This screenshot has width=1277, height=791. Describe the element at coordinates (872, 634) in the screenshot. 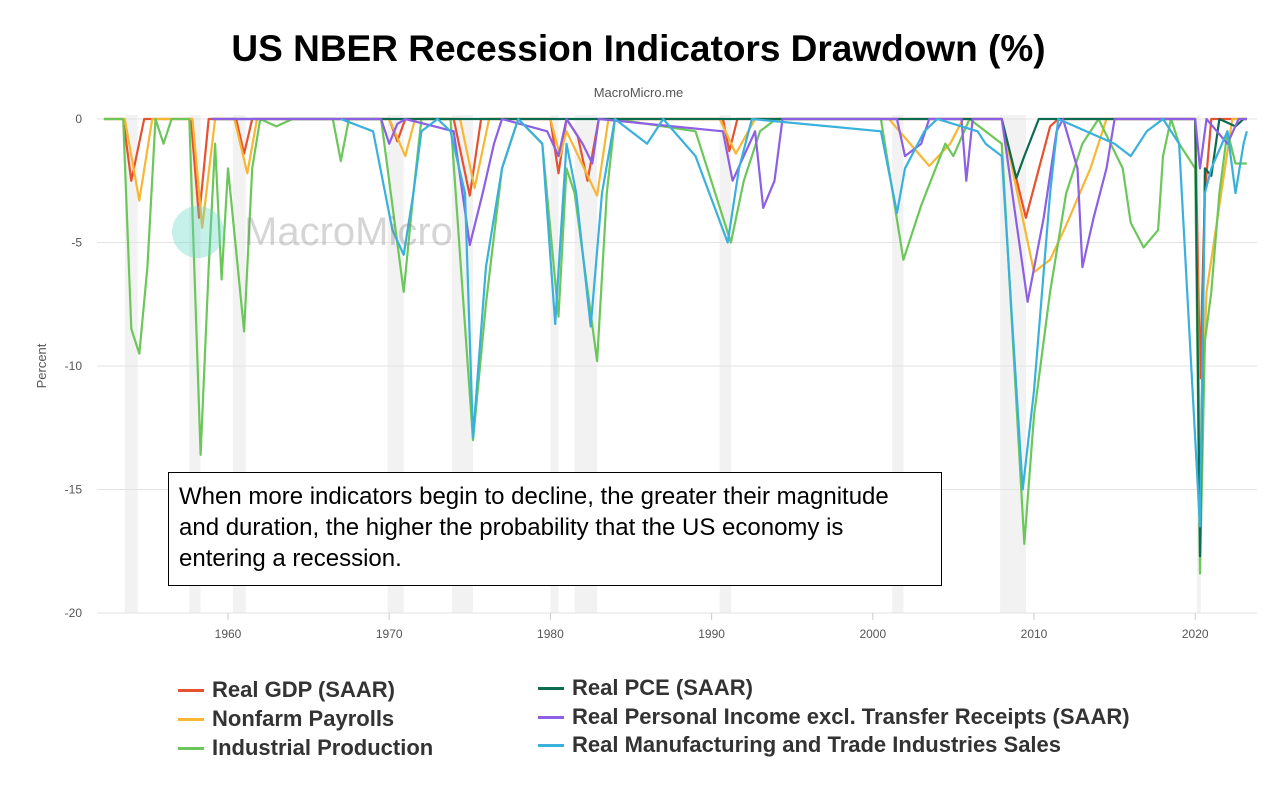

I see `x-tick-label: 2000` at that location.